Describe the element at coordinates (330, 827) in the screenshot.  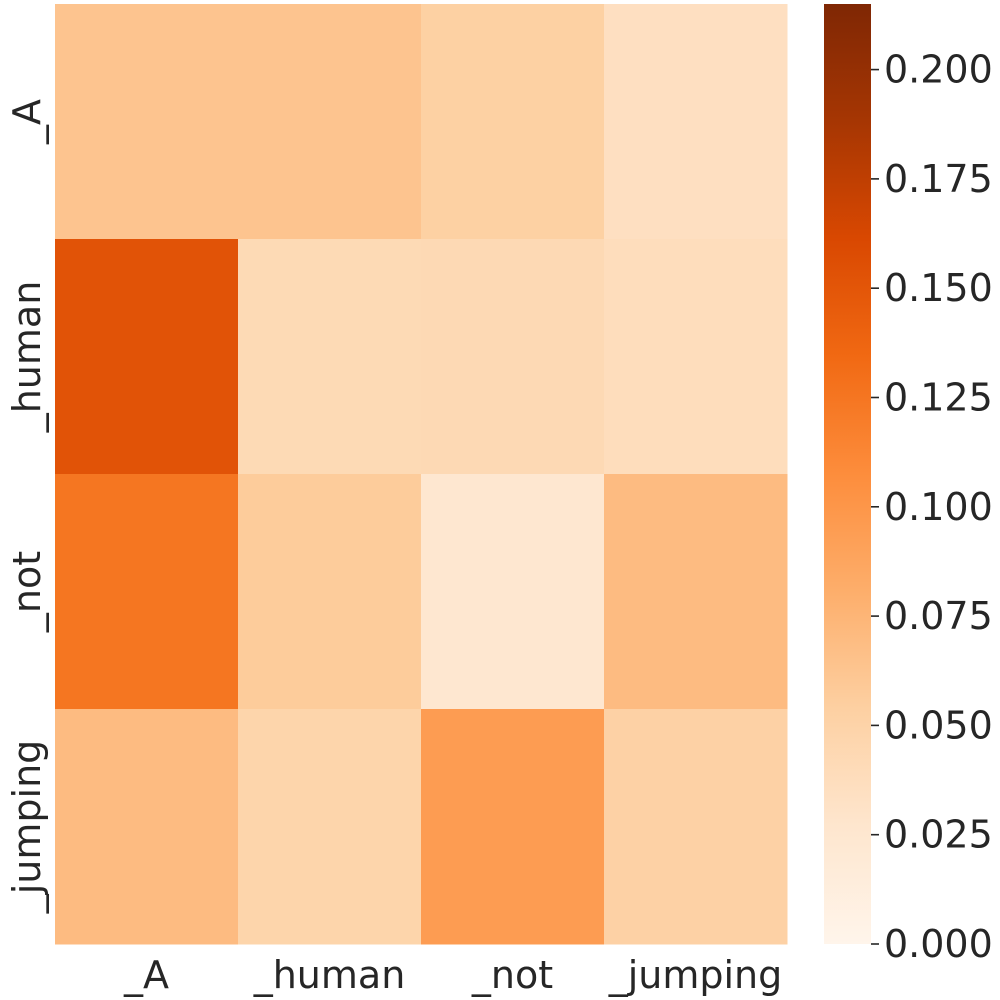
I see `heatmap-cell-jumping-human` at that location.